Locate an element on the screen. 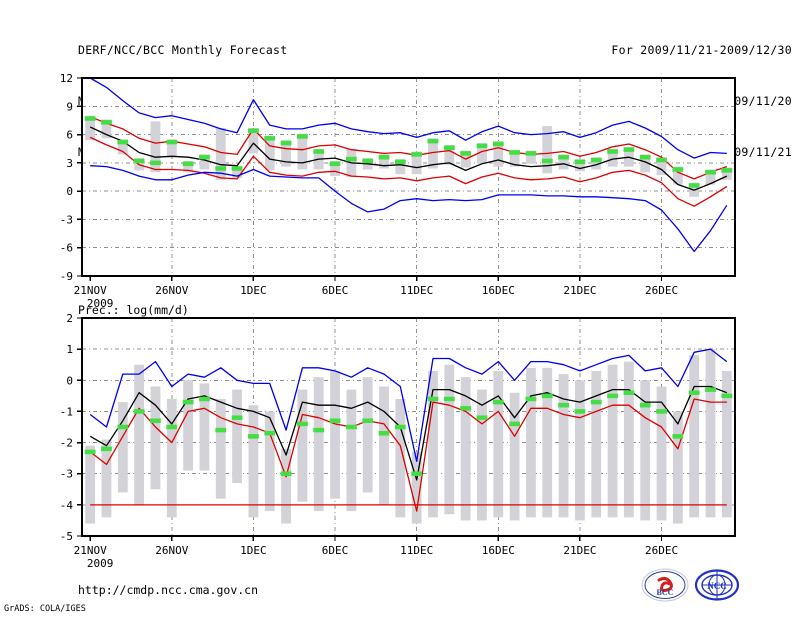 The height and width of the screenshot is (618, 800). y-tick-label: 1 is located at coordinates (69, 349).